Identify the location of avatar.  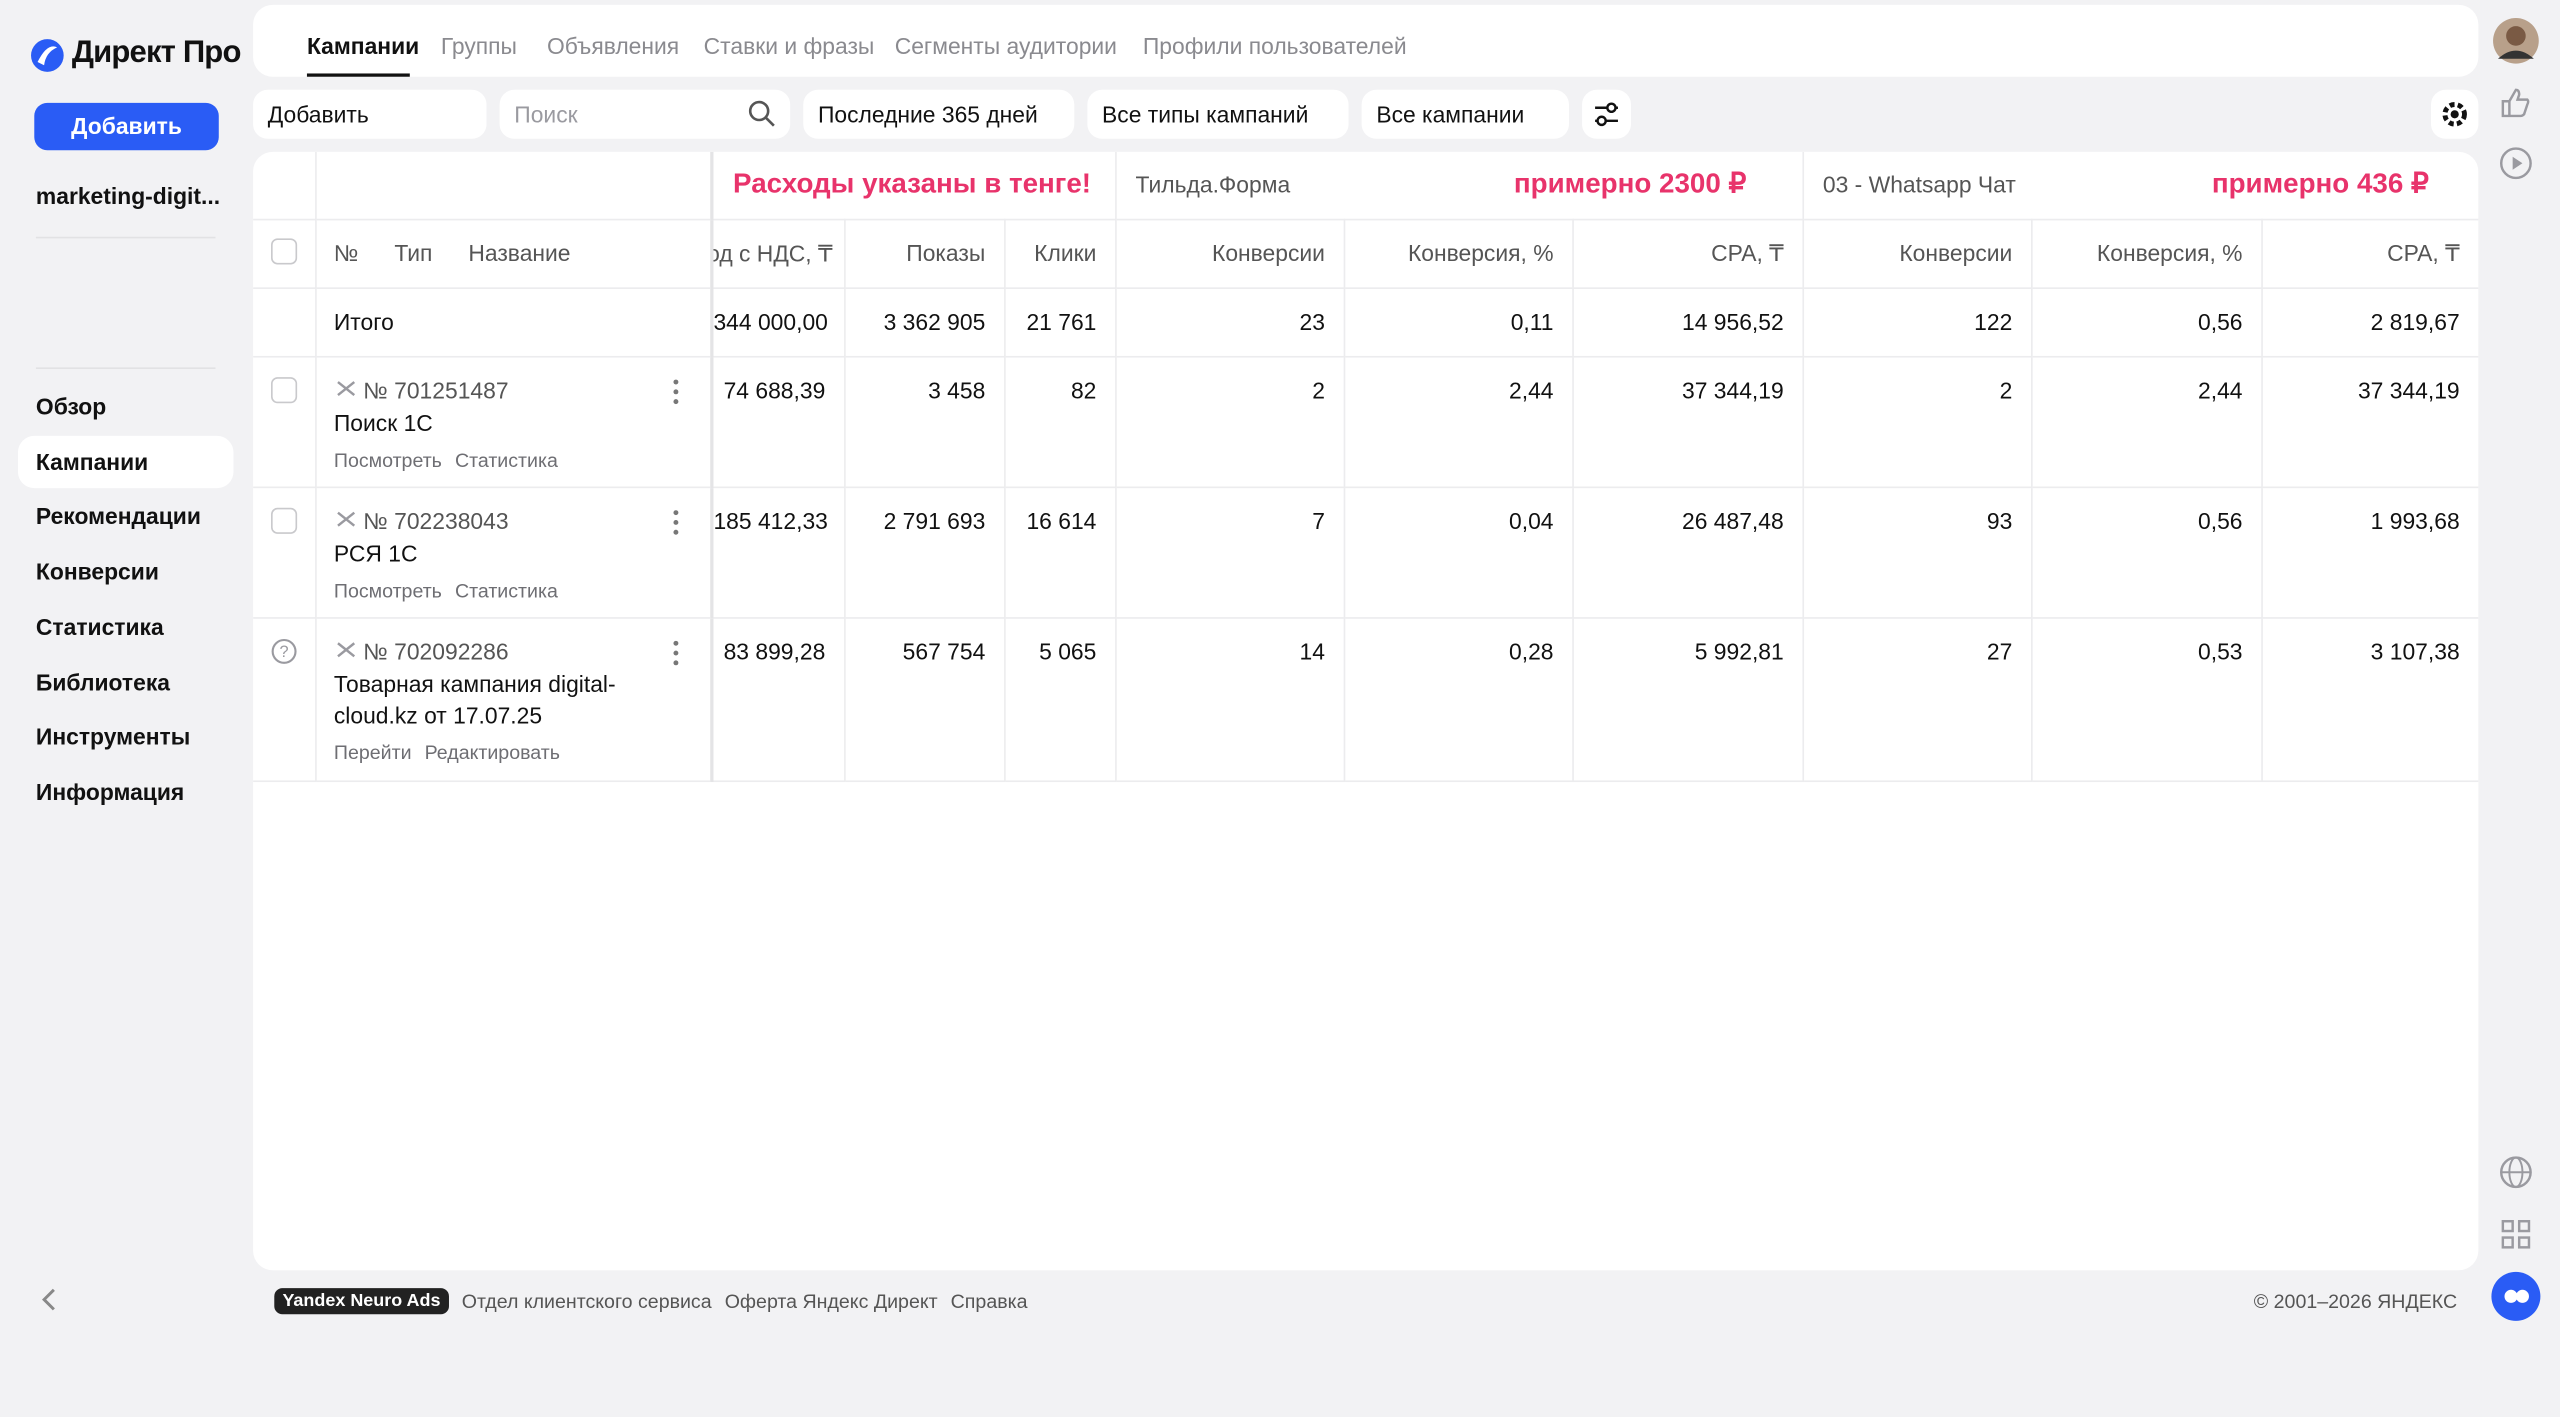
(2515, 40).